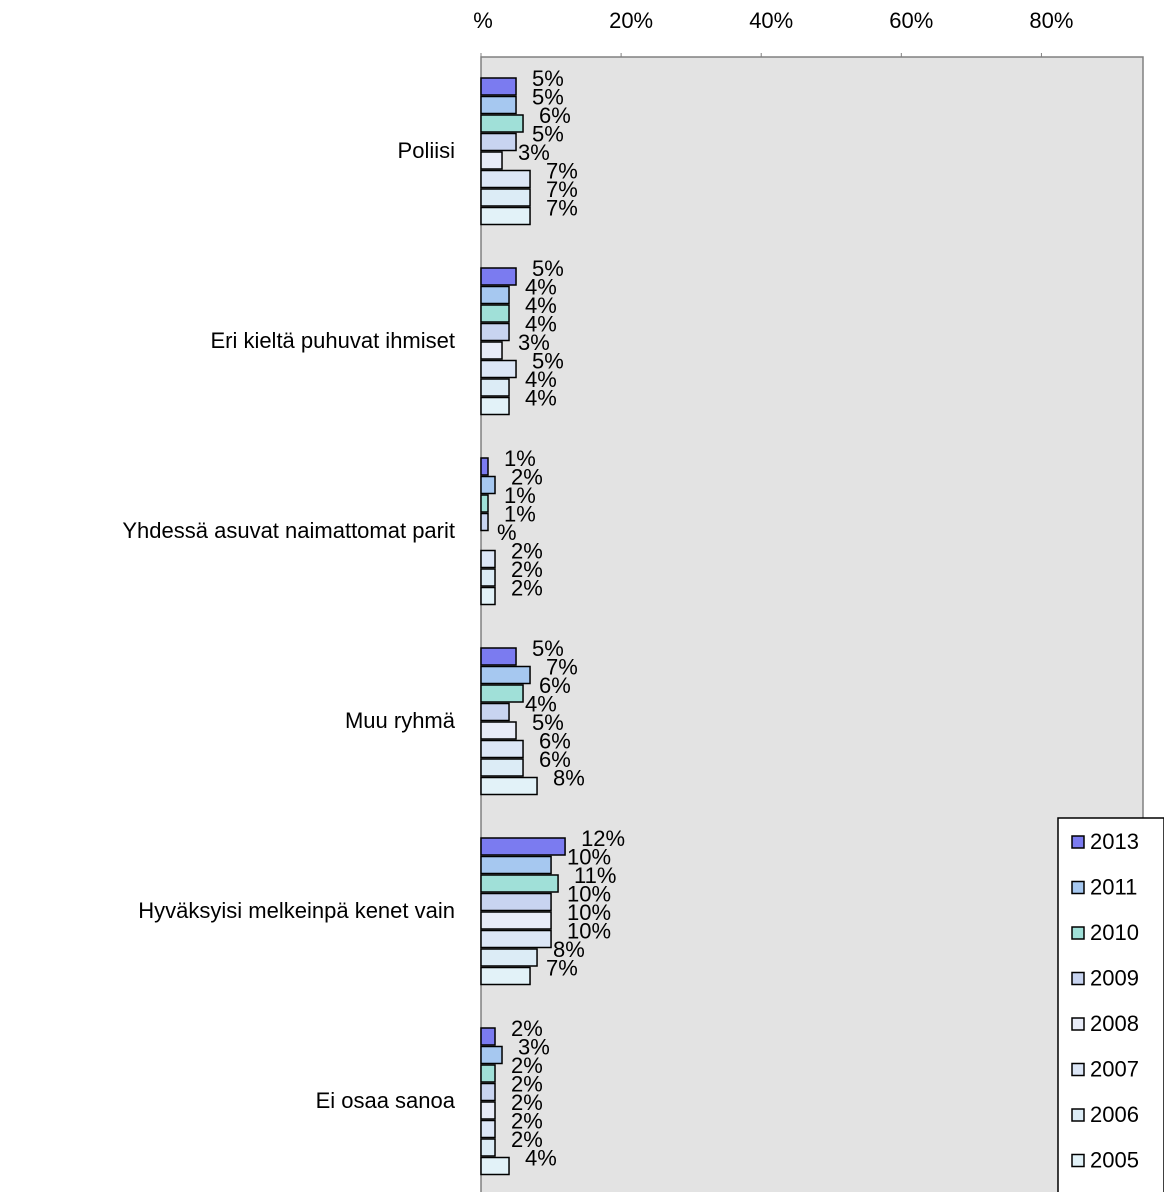 The width and height of the screenshot is (1164, 1192). I want to click on category-label: Yhdessä asuvat naimattomat parit, so click(288, 530).